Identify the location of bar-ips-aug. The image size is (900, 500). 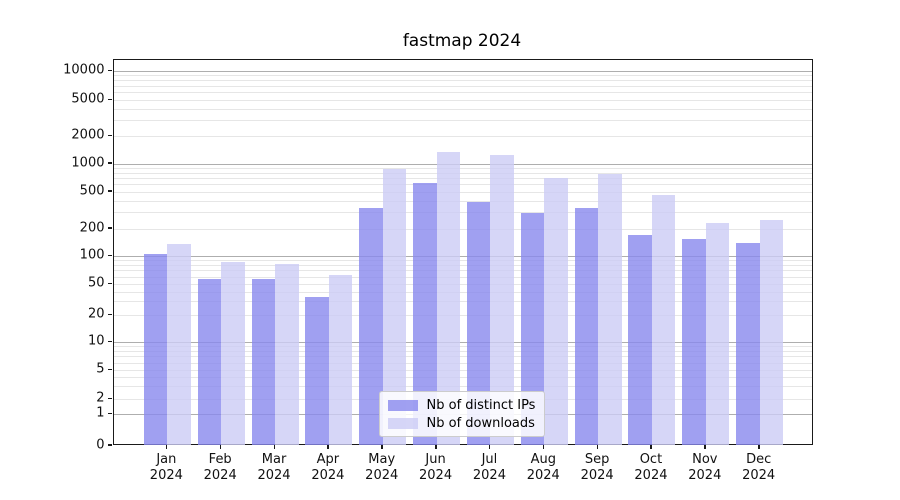
(532, 329).